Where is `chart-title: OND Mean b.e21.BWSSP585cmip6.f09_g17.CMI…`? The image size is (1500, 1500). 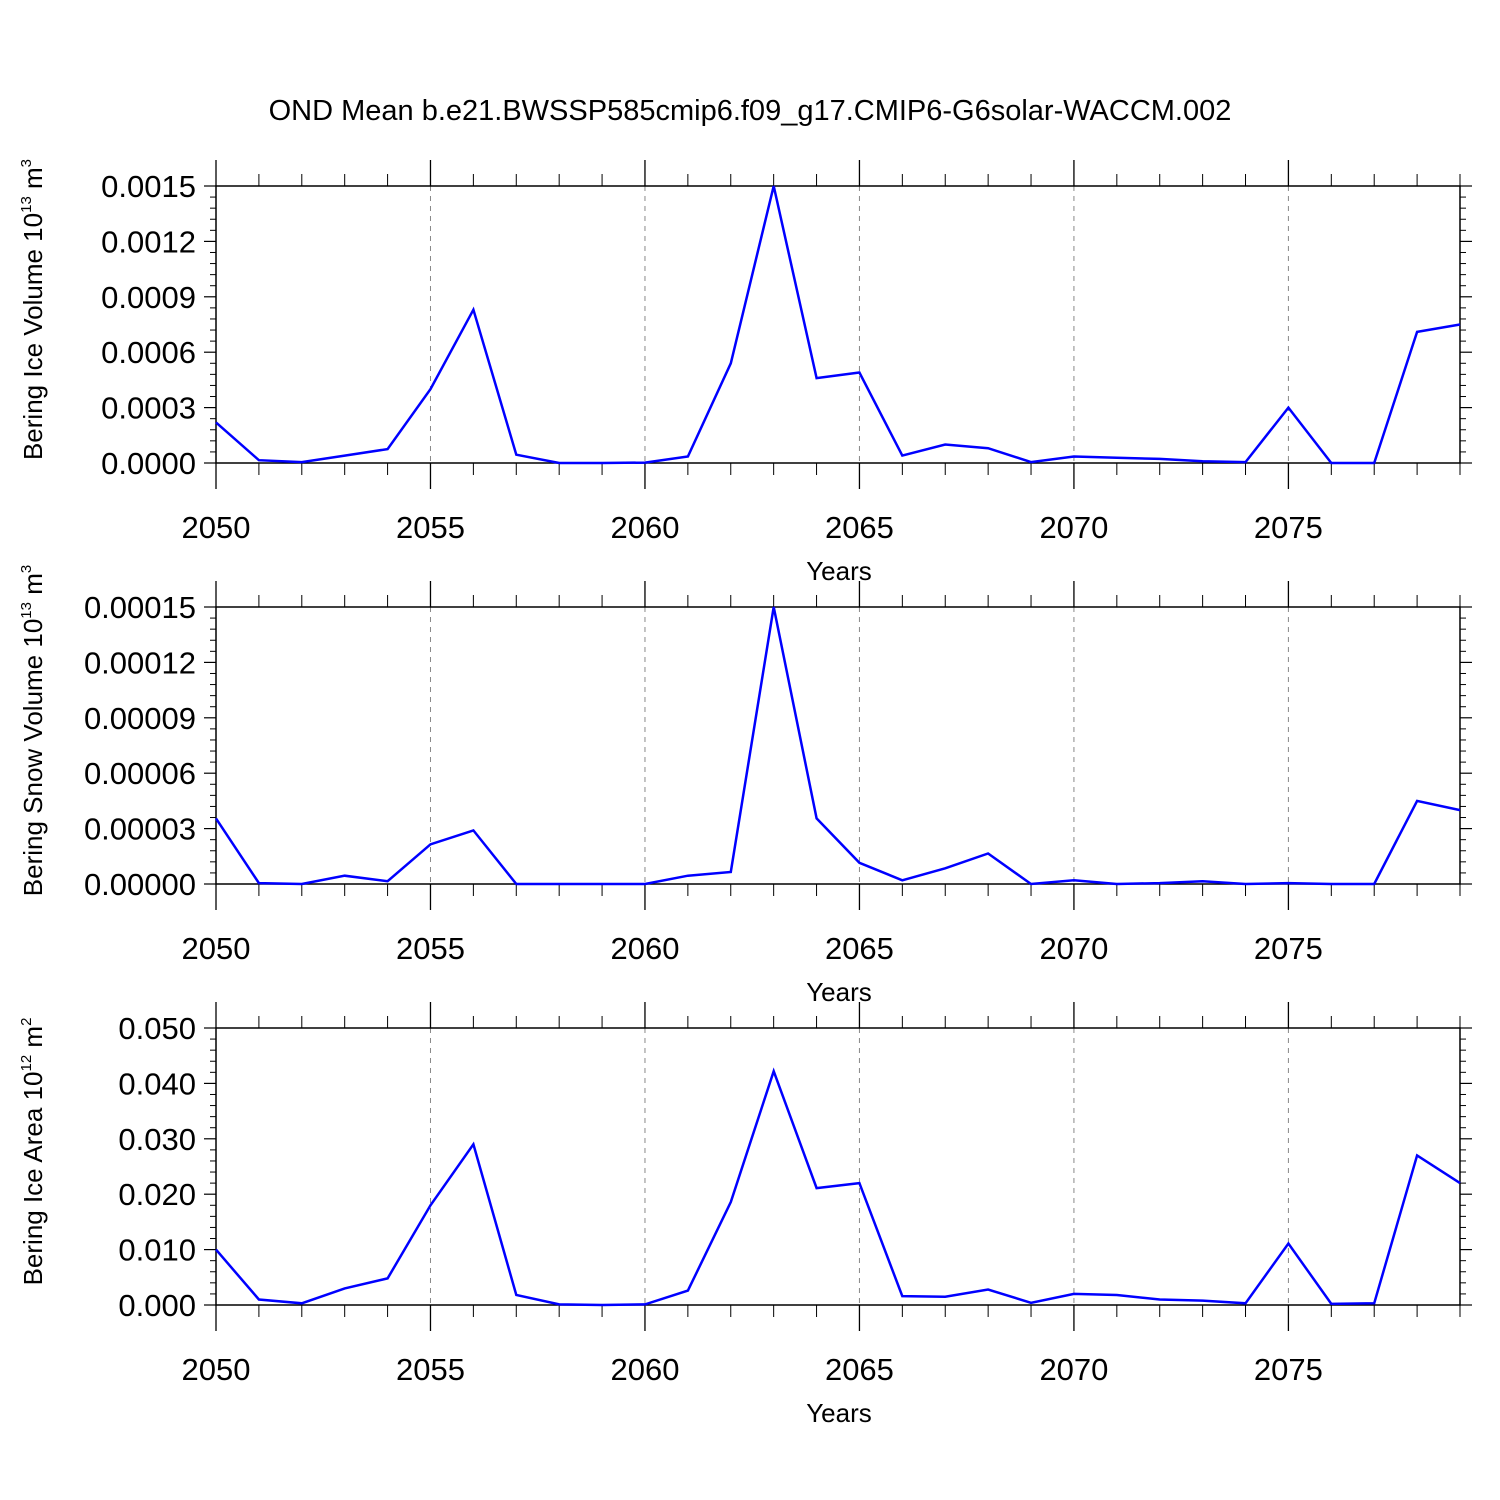
chart-title: OND Mean b.e21.BWSSP585cmip6.f09_g17.CMI… is located at coordinates (750, 111).